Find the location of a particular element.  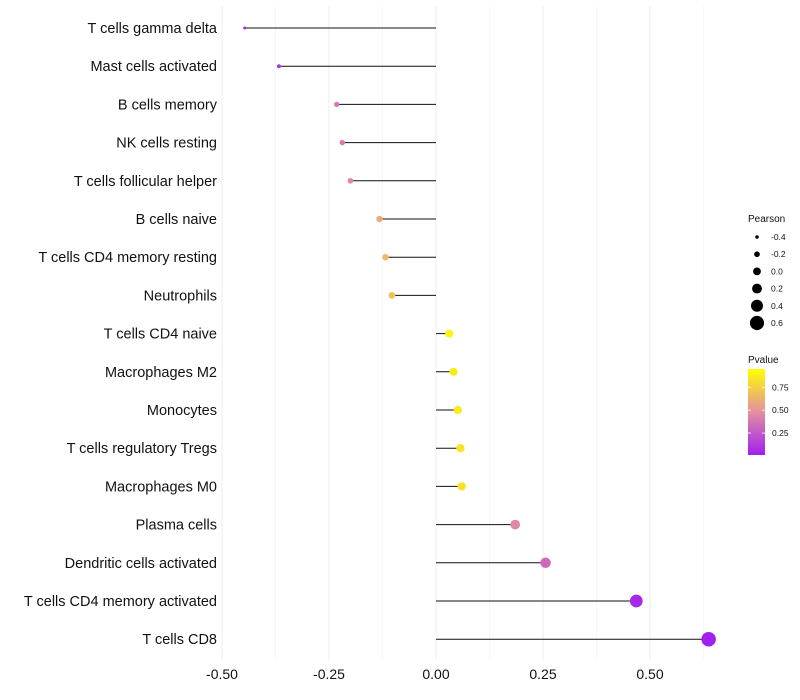

category-label: T cells CD4 naive is located at coordinates (160, 335).